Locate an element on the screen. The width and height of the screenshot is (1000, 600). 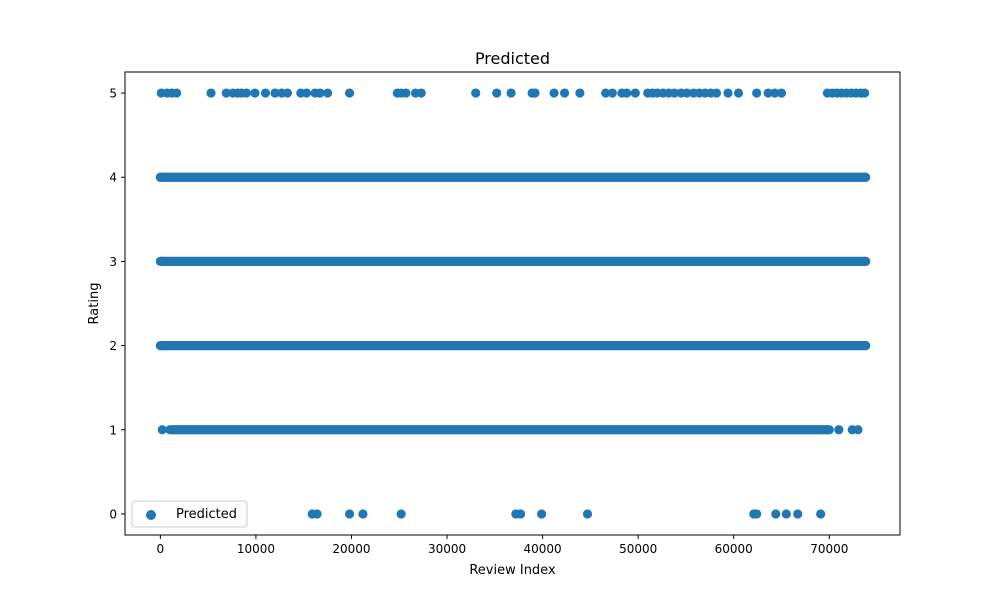
y-tick-label: 3 is located at coordinates (113, 262).